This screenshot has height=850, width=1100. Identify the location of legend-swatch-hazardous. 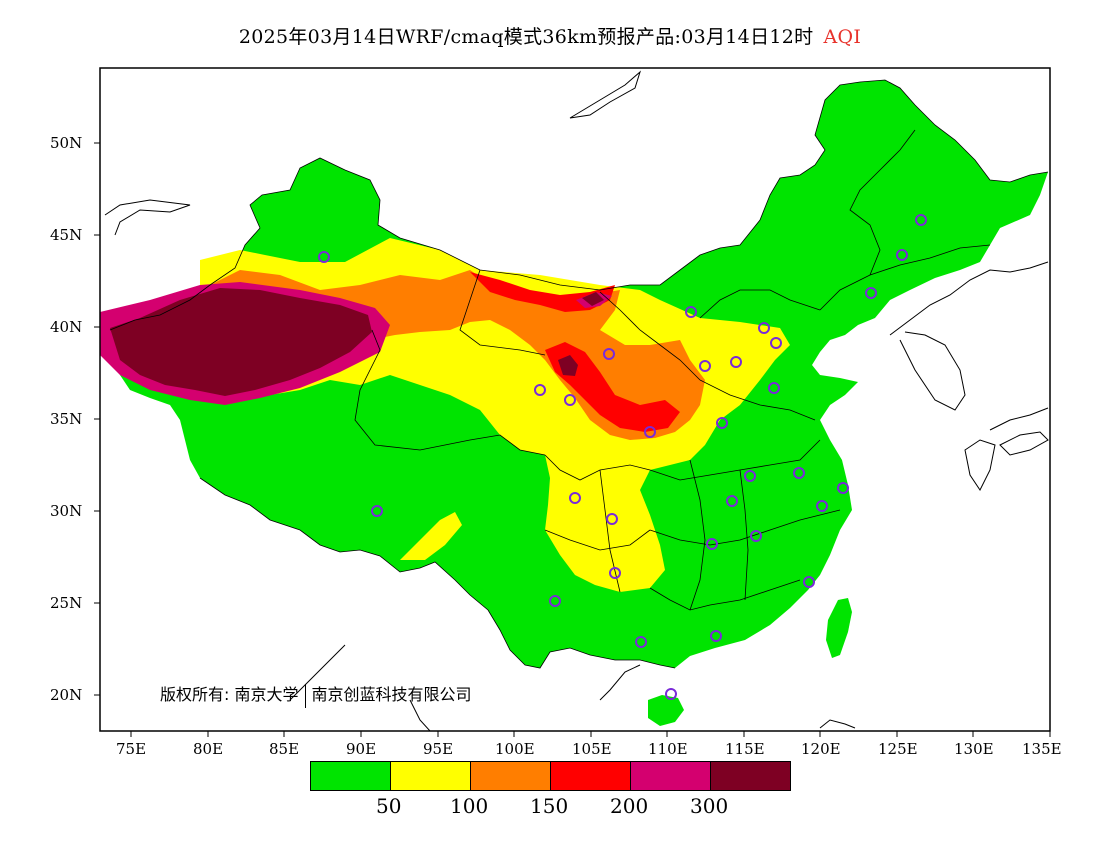
(750, 776).